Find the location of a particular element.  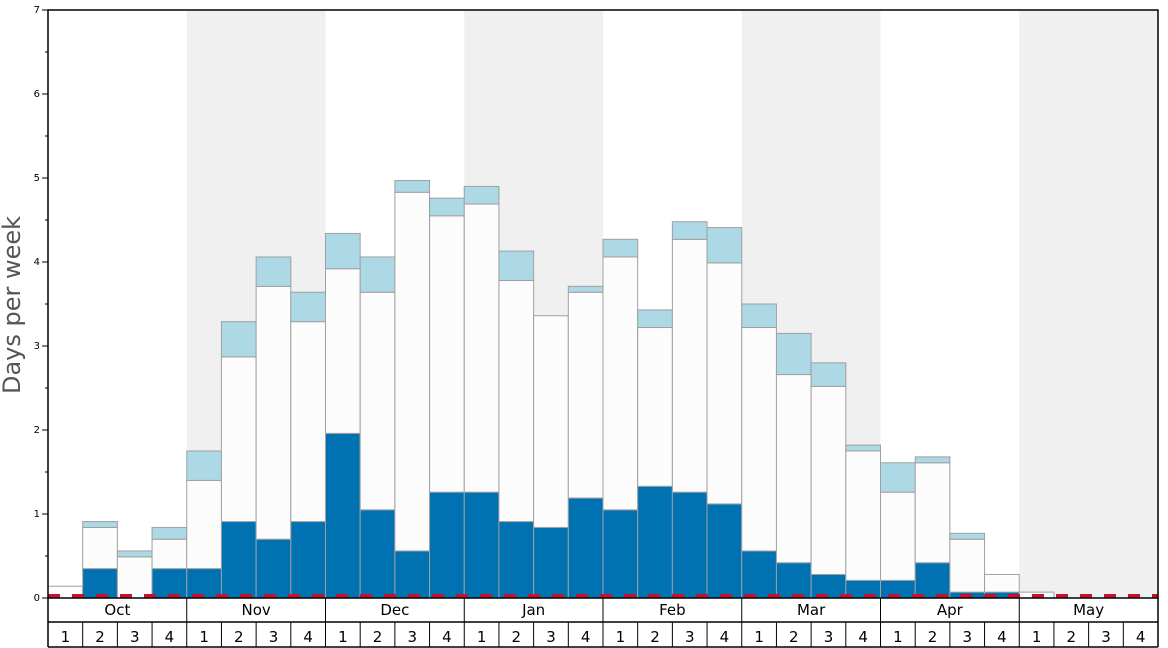

y-tick-label: 7 is located at coordinates (37, 10).